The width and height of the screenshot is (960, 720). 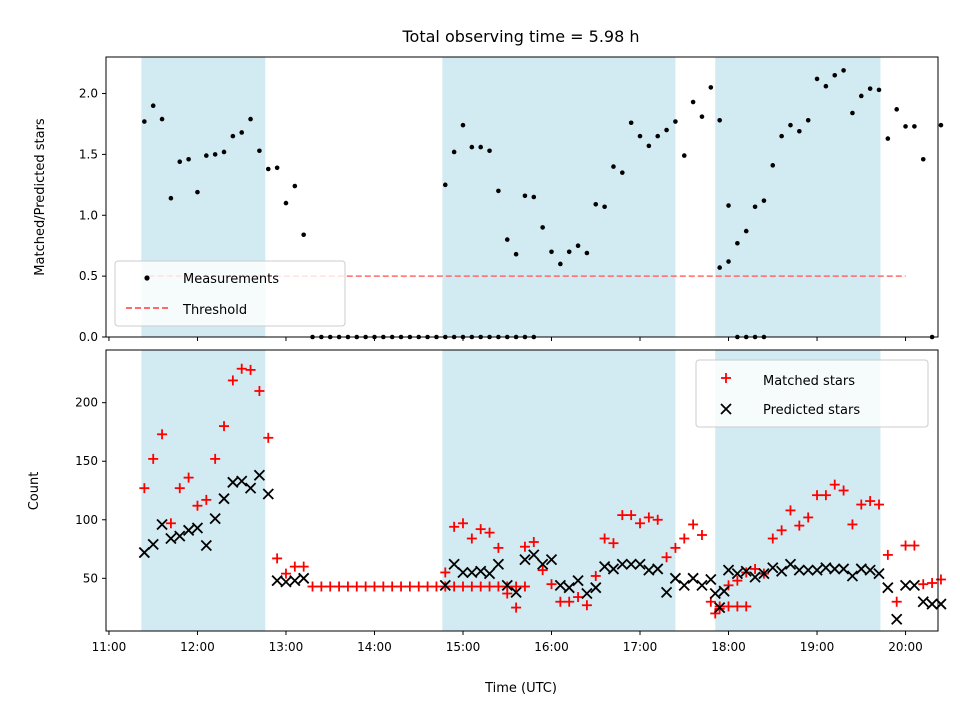 What do you see at coordinates (905, 647) in the screenshot?
I see `x-tick-label: 20:00` at bounding box center [905, 647].